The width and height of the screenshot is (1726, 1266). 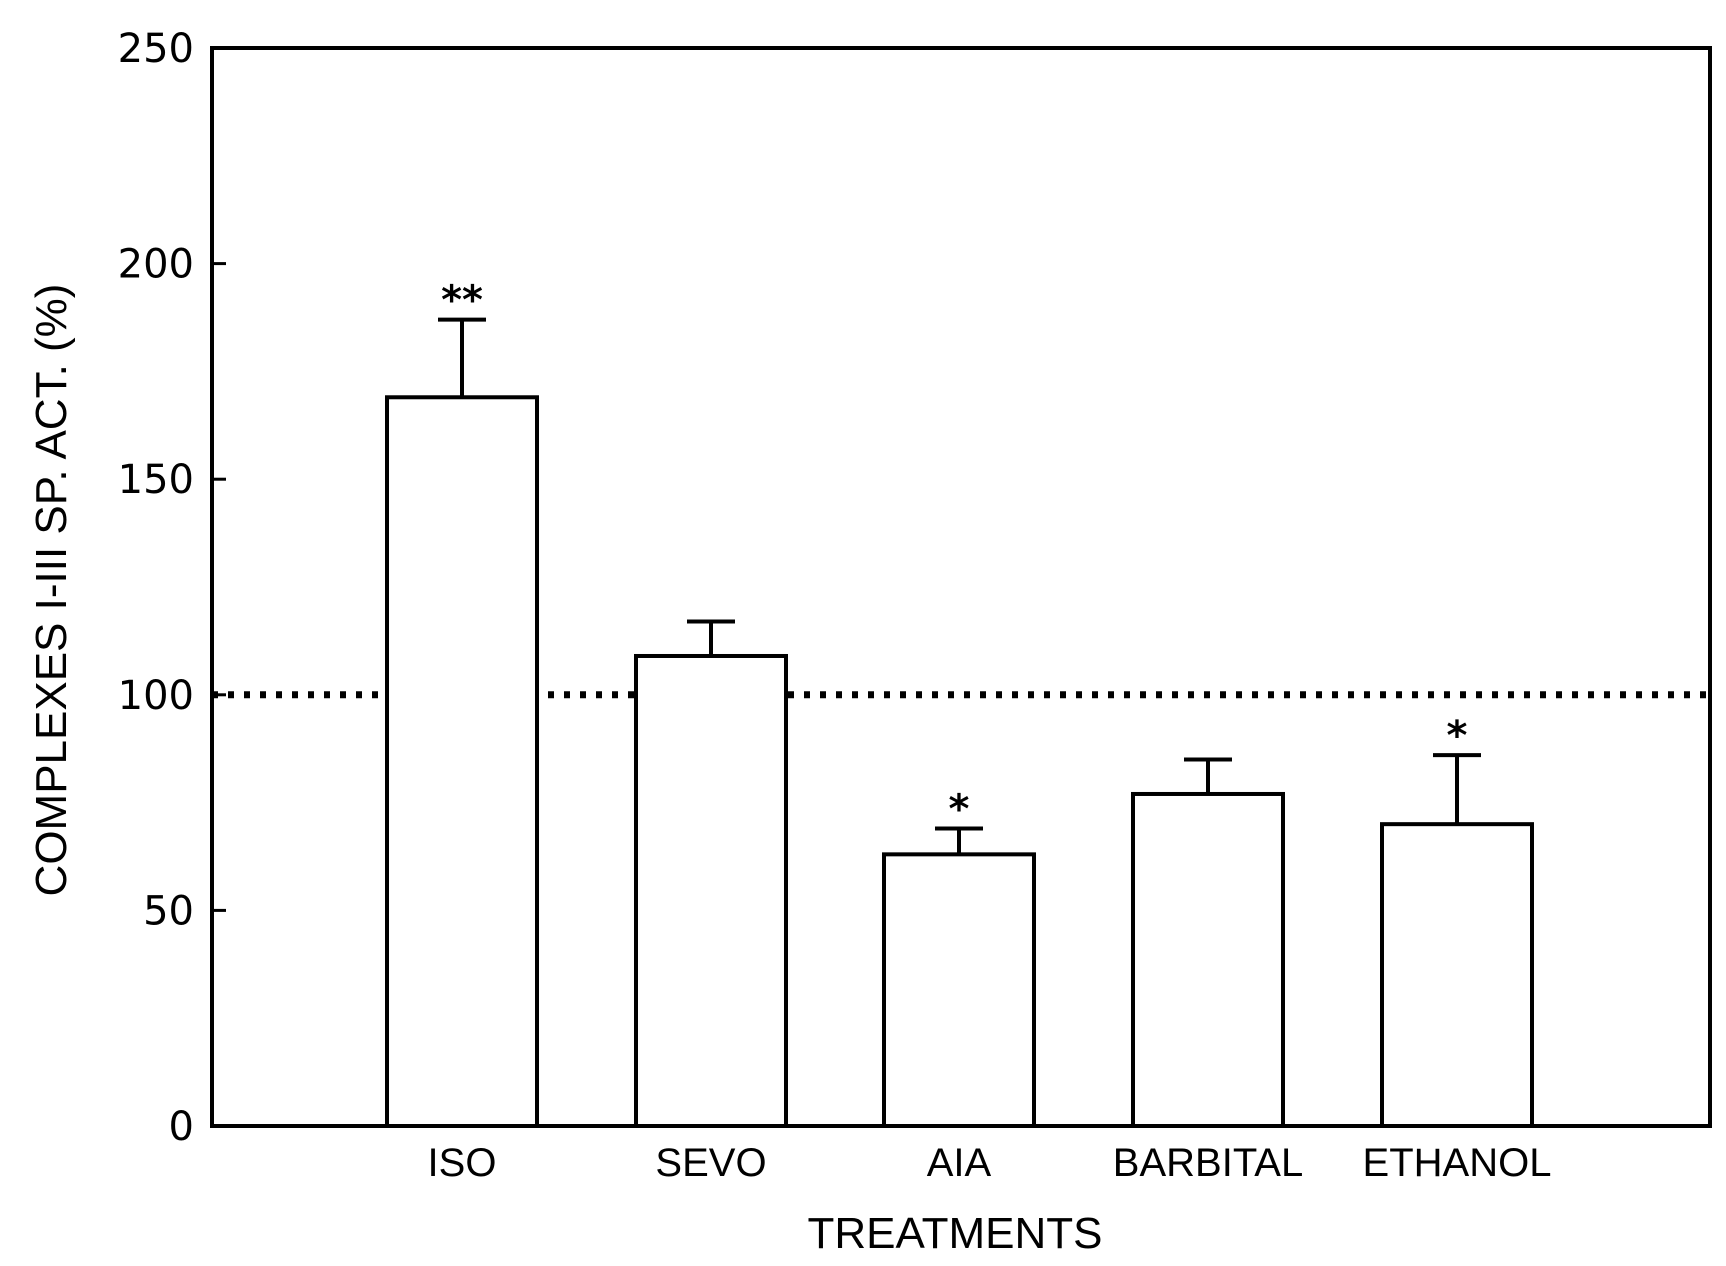 I want to click on x-axis-title: TREATMENTS, so click(x=955, y=1233).